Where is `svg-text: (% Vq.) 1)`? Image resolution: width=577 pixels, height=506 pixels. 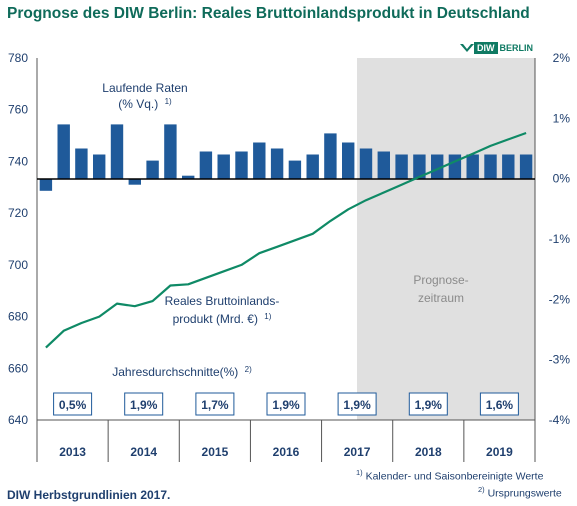 svg-text: (% Vq.) 1) is located at coordinates (145, 104).